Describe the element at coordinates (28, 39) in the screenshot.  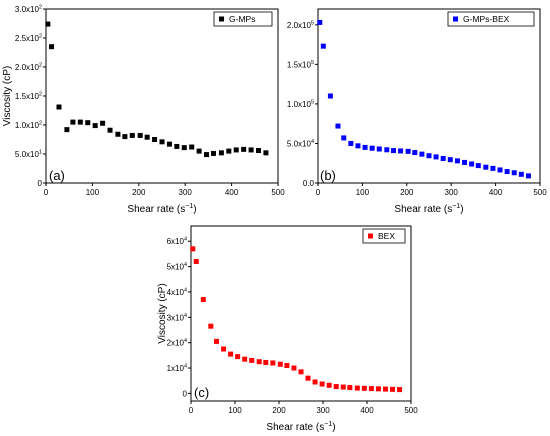
I see `y-tick-label: 2.5x10²` at that location.